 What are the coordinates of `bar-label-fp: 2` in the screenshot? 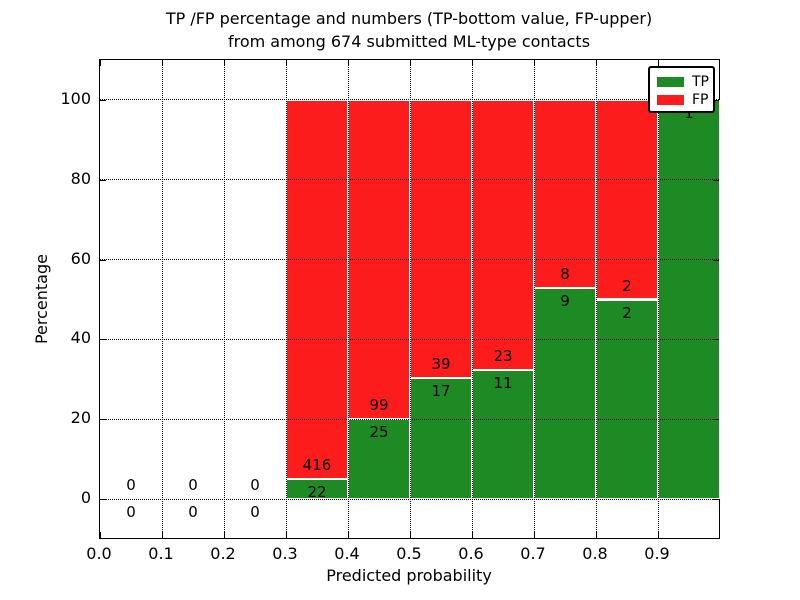 It's located at (627, 285).